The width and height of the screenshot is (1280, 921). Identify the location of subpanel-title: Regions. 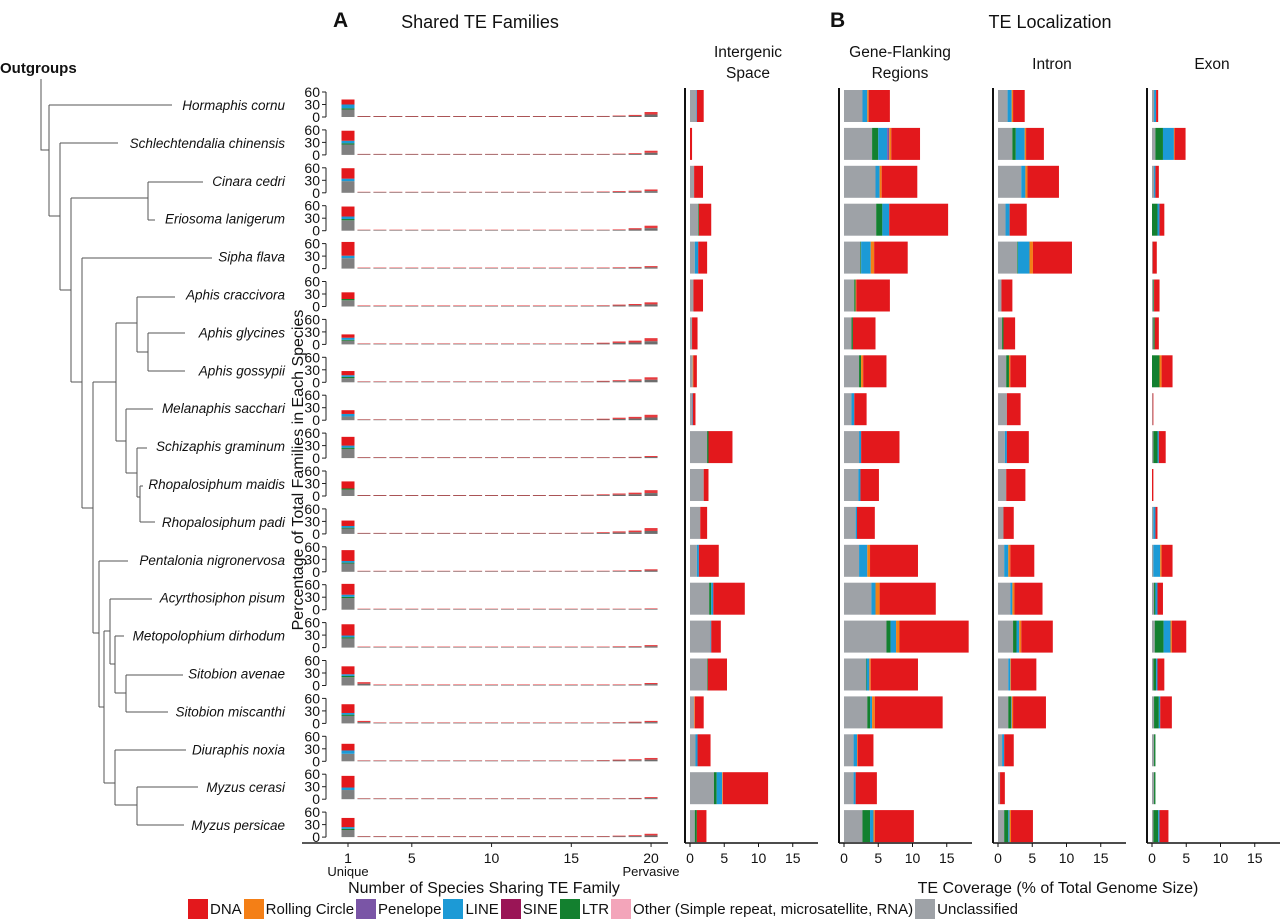
(900, 73).